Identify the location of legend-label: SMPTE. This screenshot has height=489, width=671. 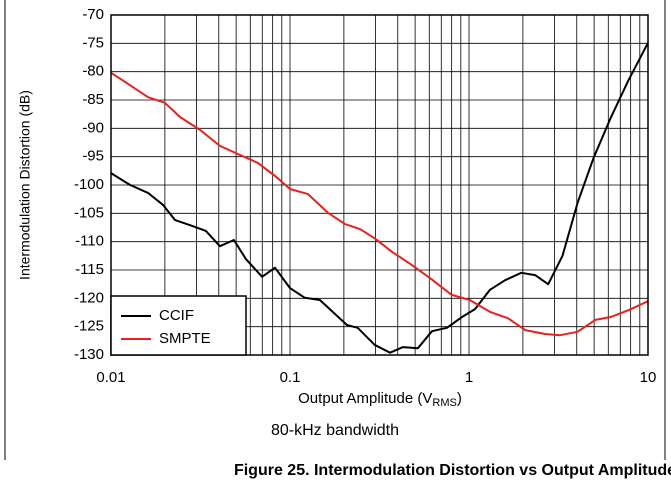
(185, 338).